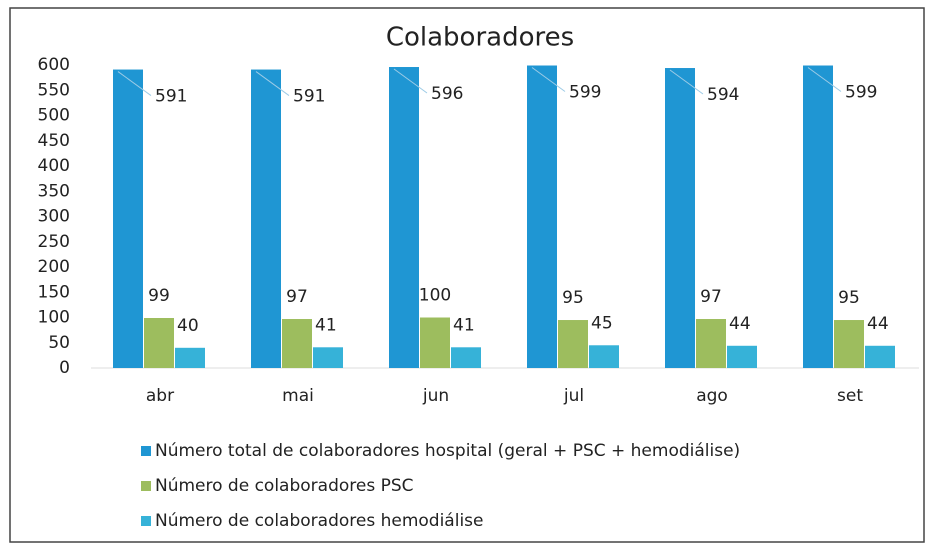  What do you see at coordinates (319, 521) in the screenshot?
I see `legend-label: Número de colaboradores hemodiálise` at bounding box center [319, 521].